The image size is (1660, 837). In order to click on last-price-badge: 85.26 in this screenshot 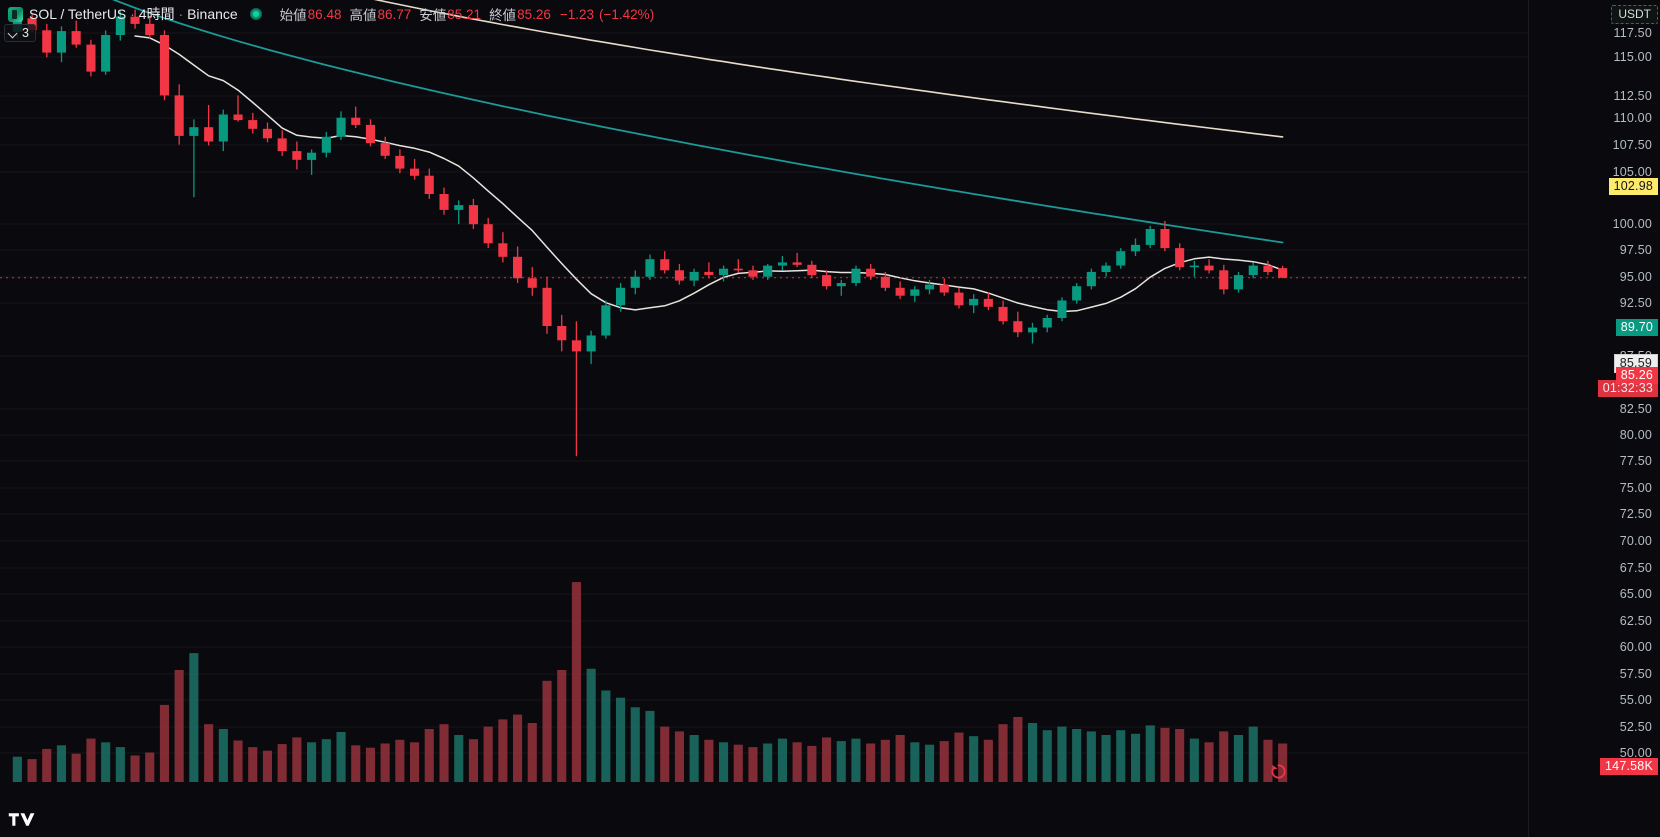, I will do `click(1636, 375)`.